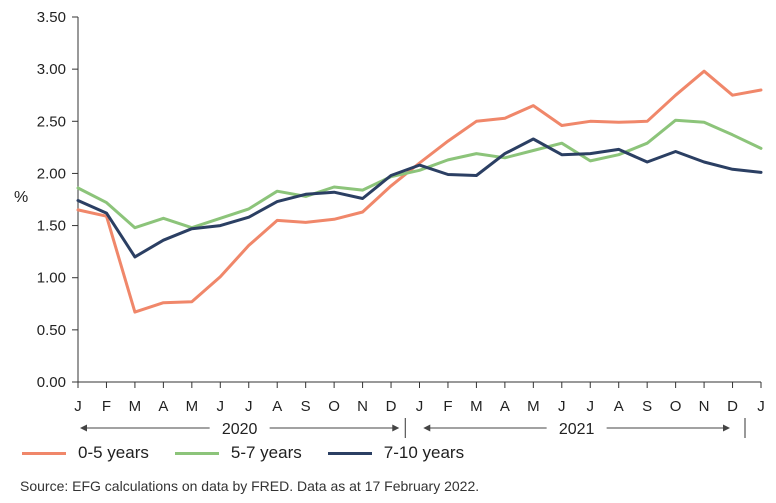 This screenshot has width=776, height=503. Describe the element at coordinates (51, 382) in the screenshot. I see `y-tick-label: 0.00` at that location.